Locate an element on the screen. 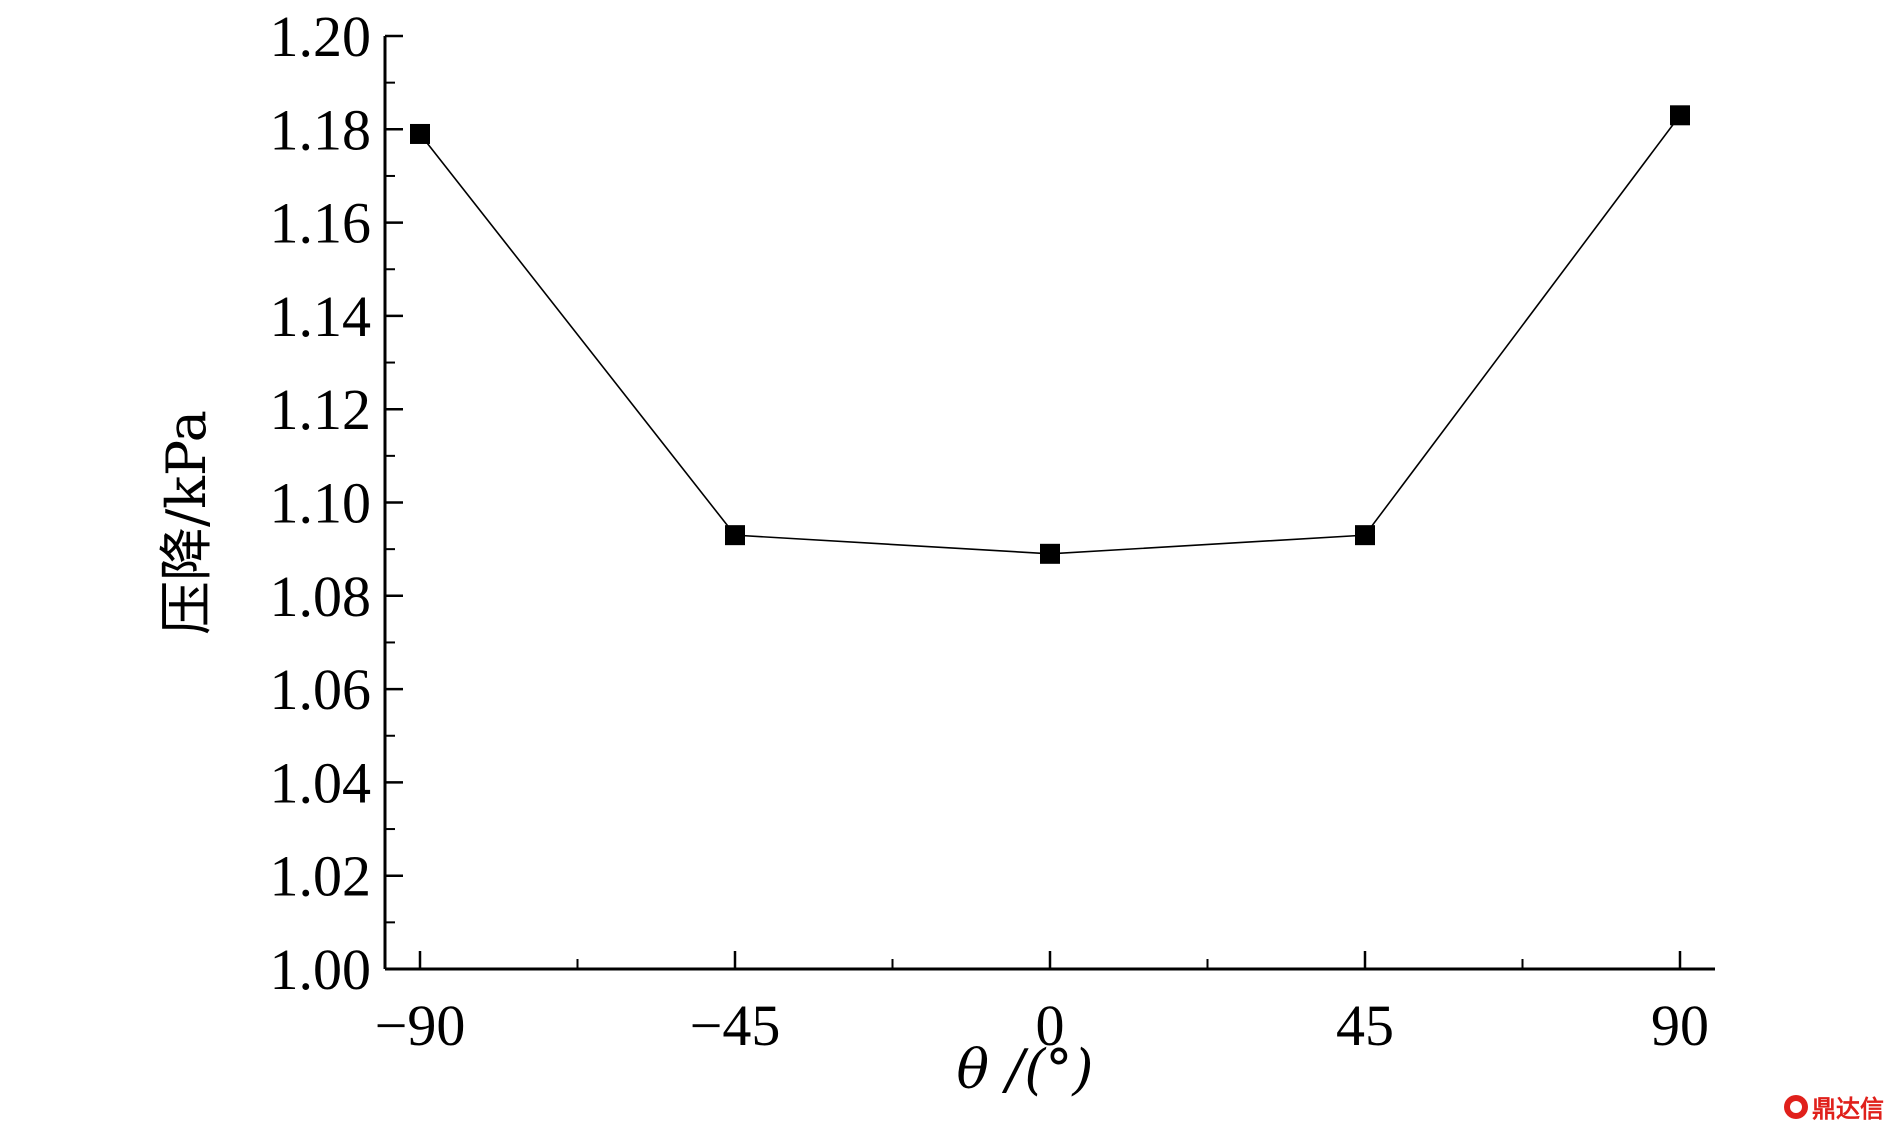 Image resolution: width=1890 pixels, height=1136 pixels. x-axis-ticks: −90 −45 0 45 90 is located at coordinates (1042, 1004).